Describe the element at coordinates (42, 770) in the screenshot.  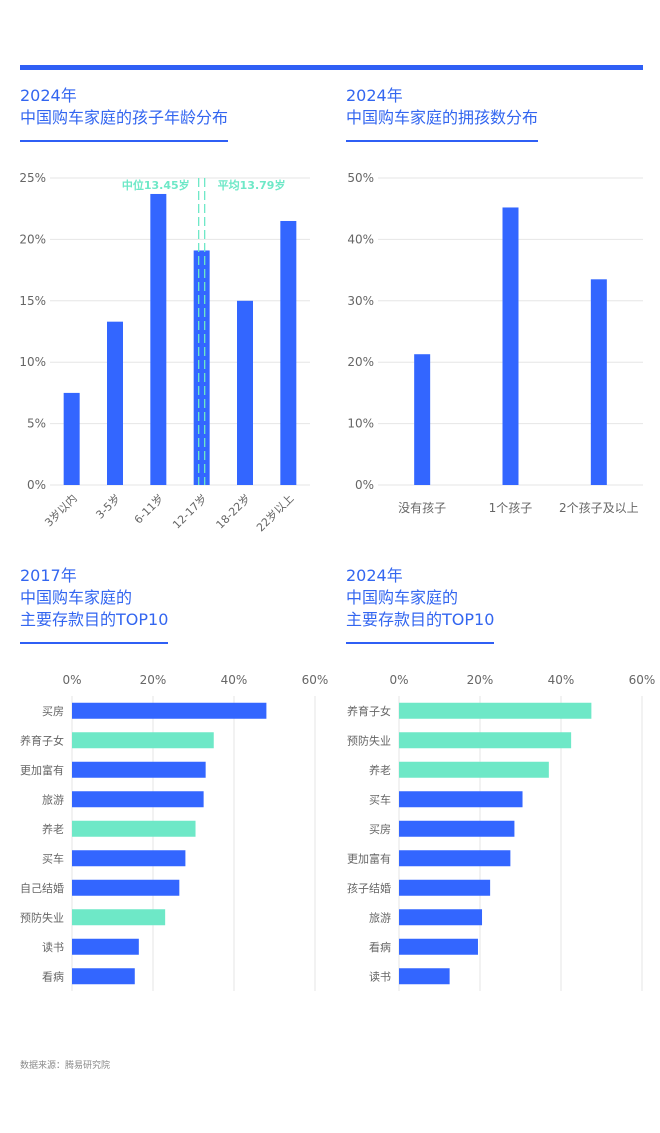
I see `chart3-category-label: 更加富有` at that location.